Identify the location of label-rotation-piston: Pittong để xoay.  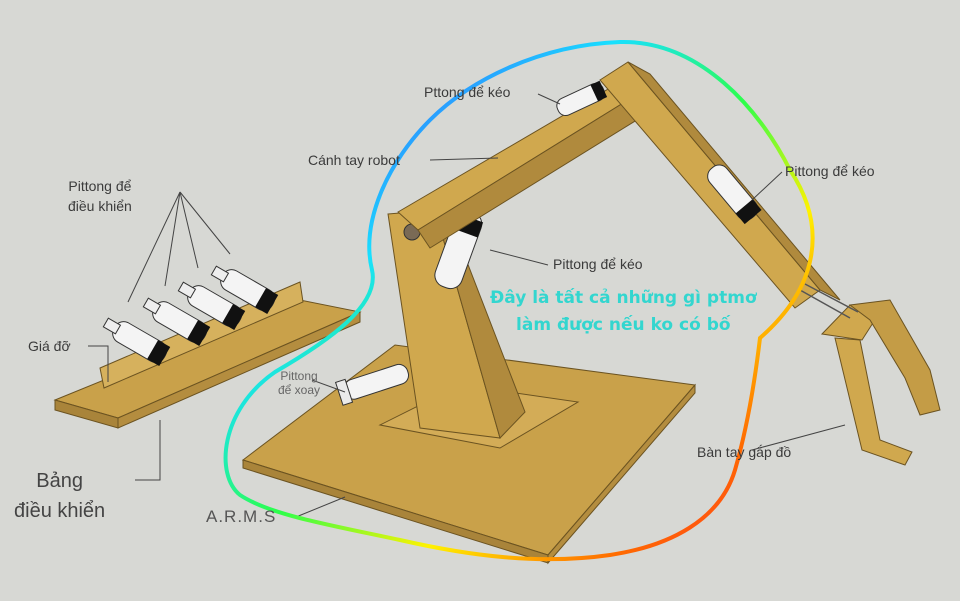
(299, 383).